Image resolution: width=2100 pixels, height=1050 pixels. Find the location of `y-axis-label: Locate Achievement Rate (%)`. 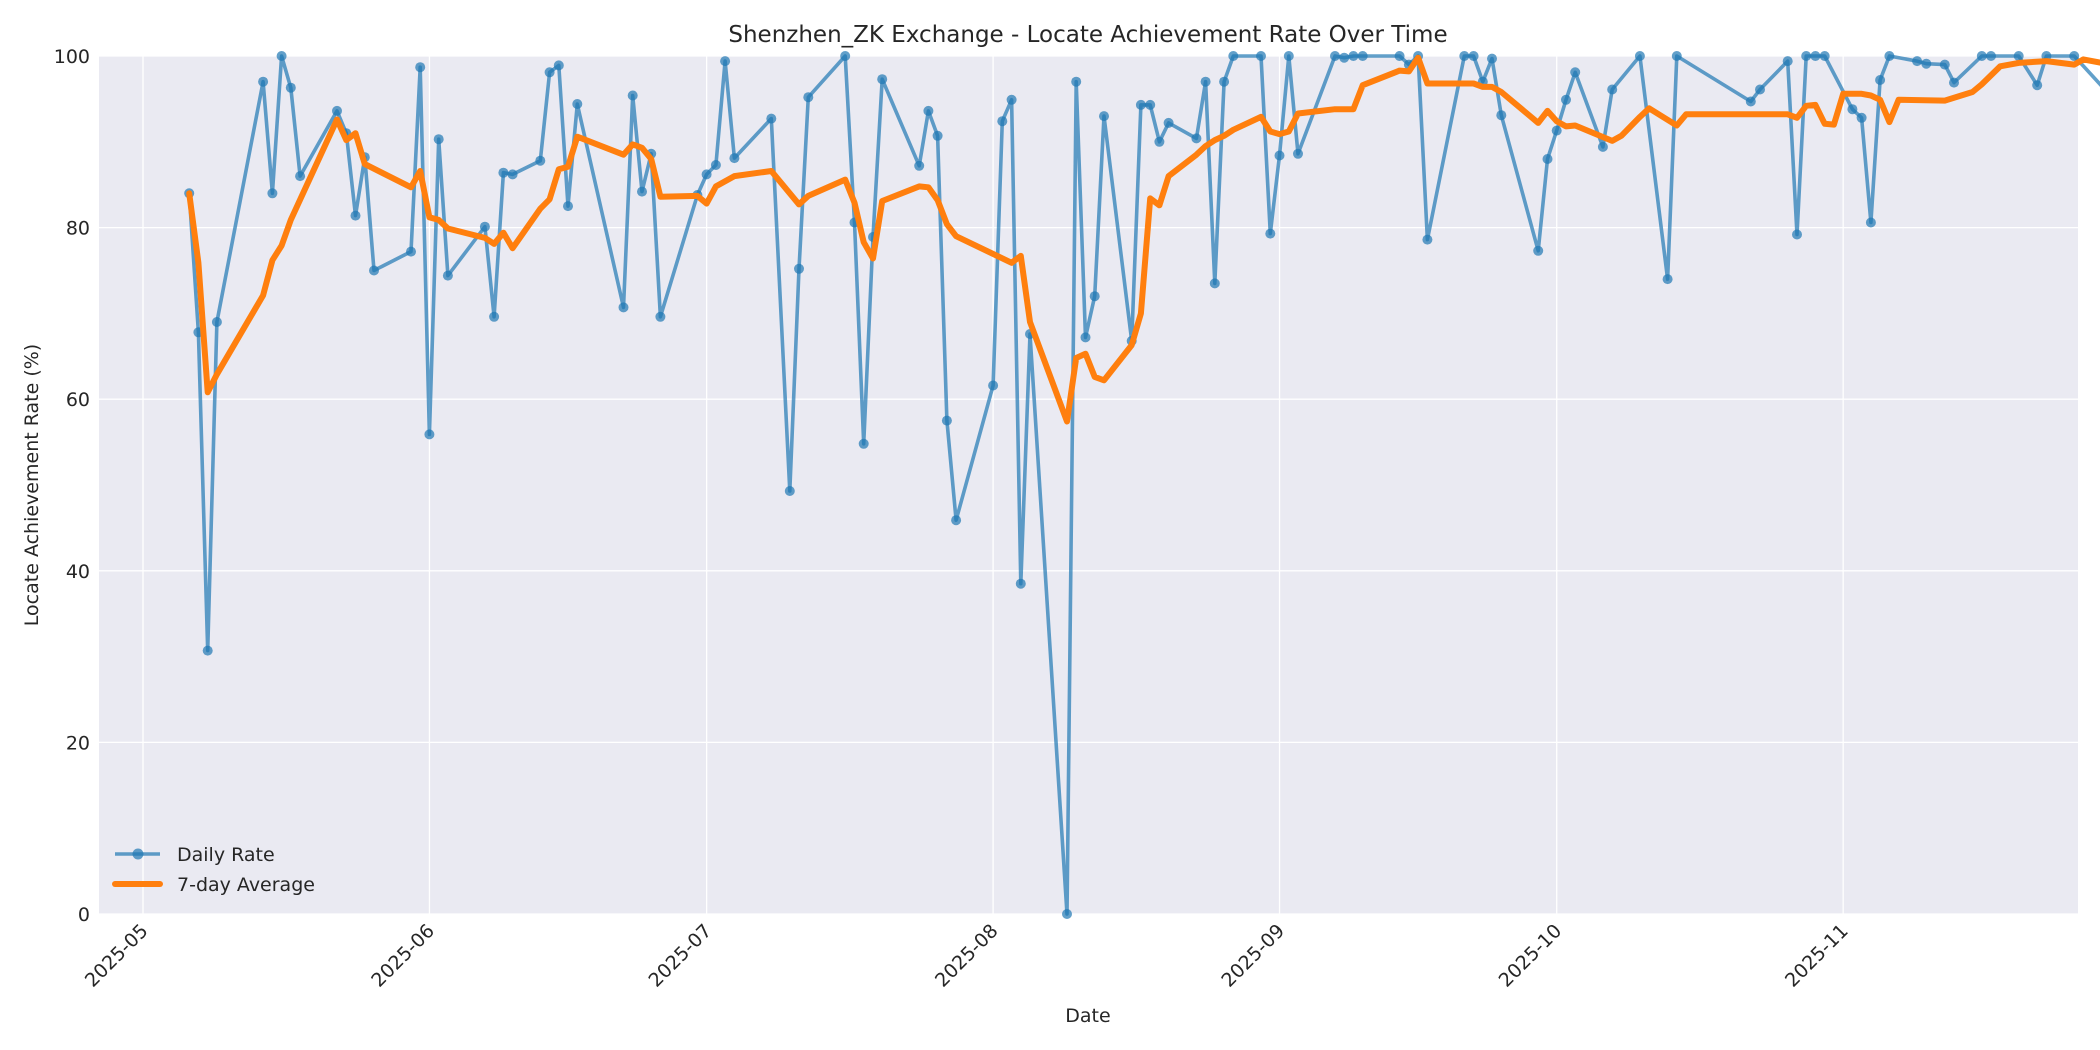

y-axis-label: Locate Achievement Rate (%) is located at coordinates (32, 485).